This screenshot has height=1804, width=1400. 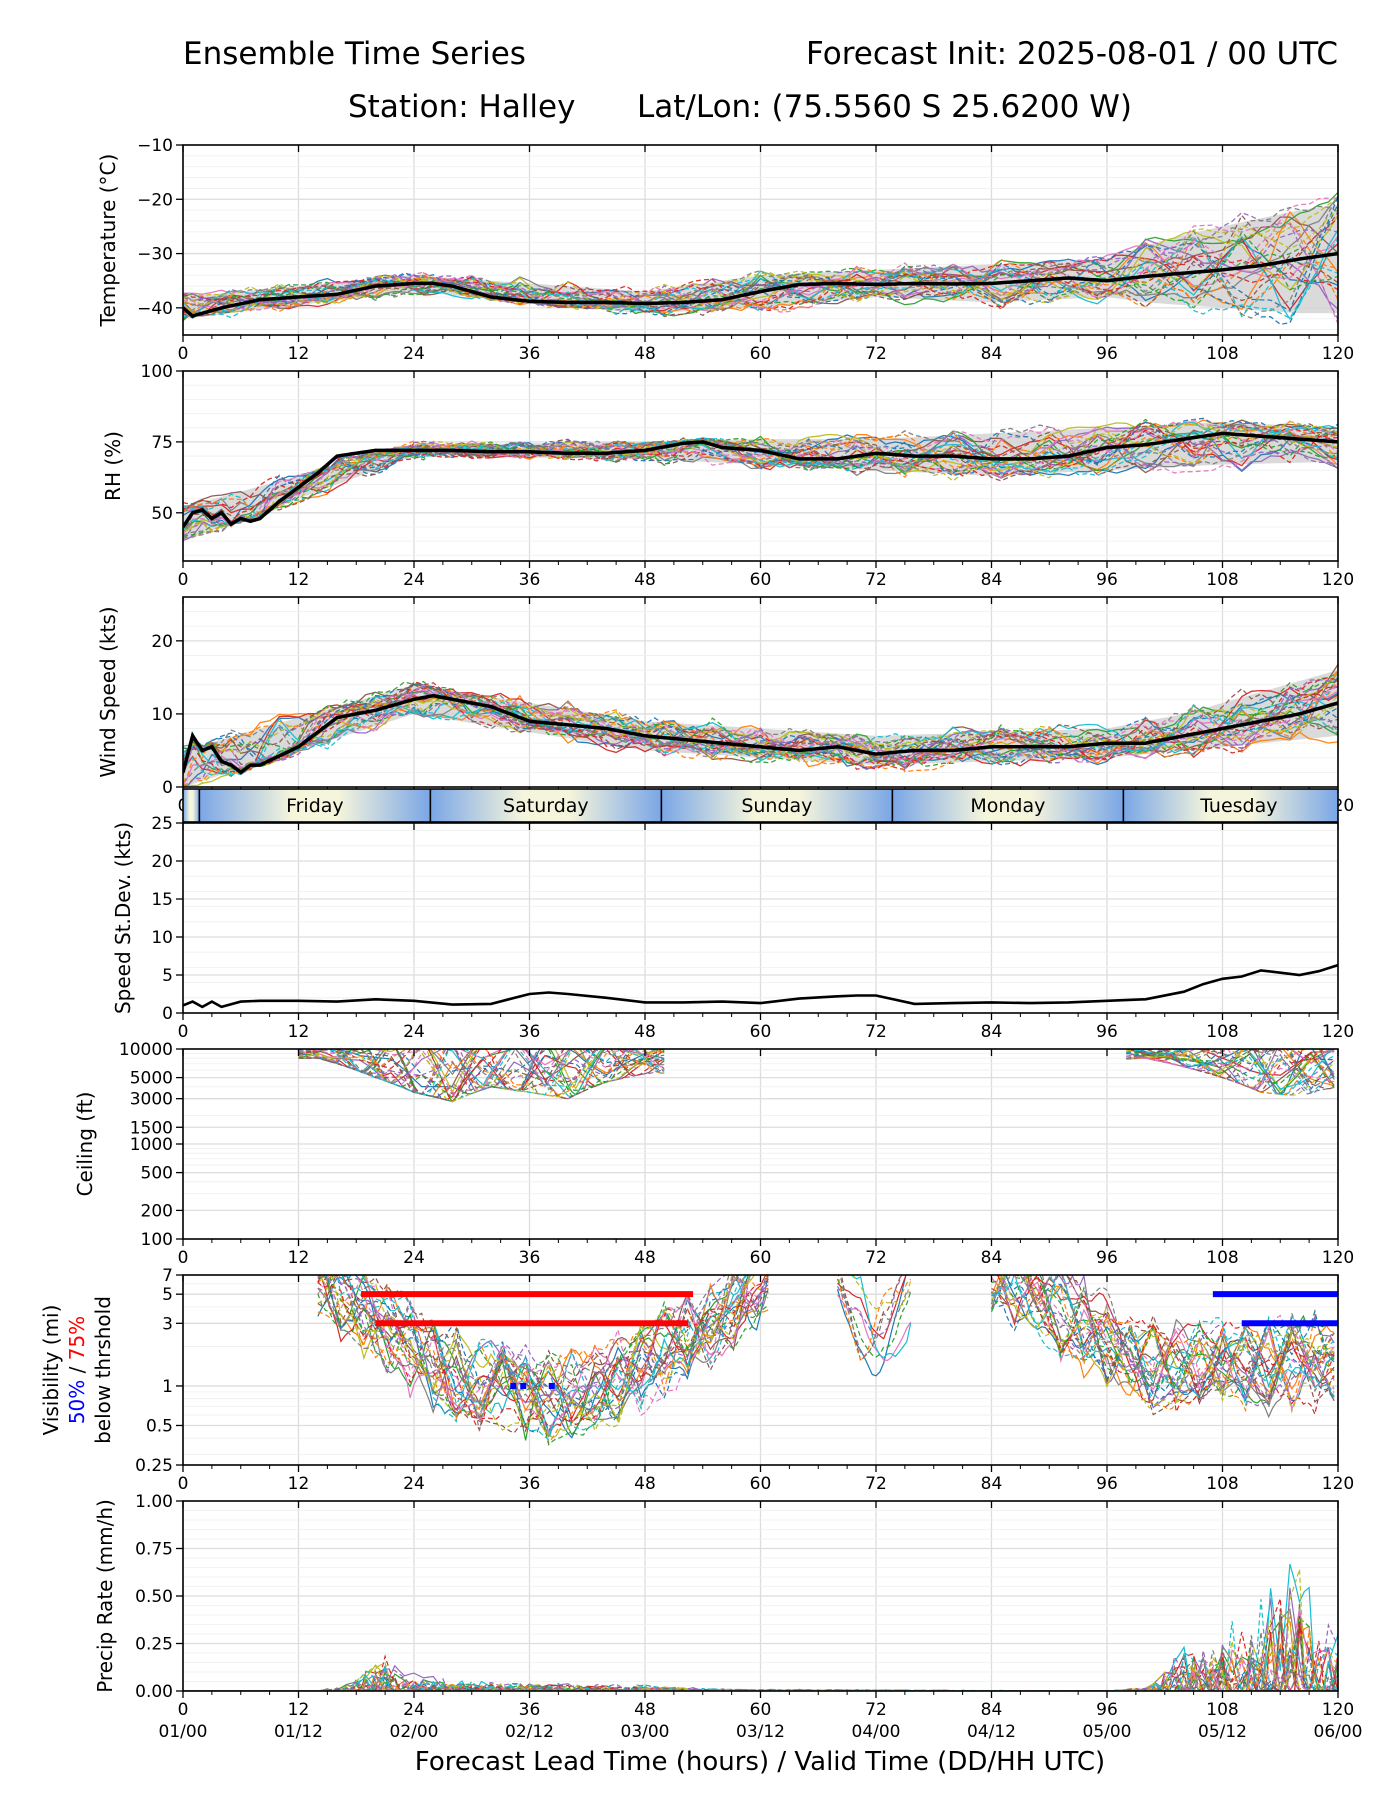 What do you see at coordinates (154, 1597) in the screenshot?
I see `ytick-label: 0.50` at bounding box center [154, 1597].